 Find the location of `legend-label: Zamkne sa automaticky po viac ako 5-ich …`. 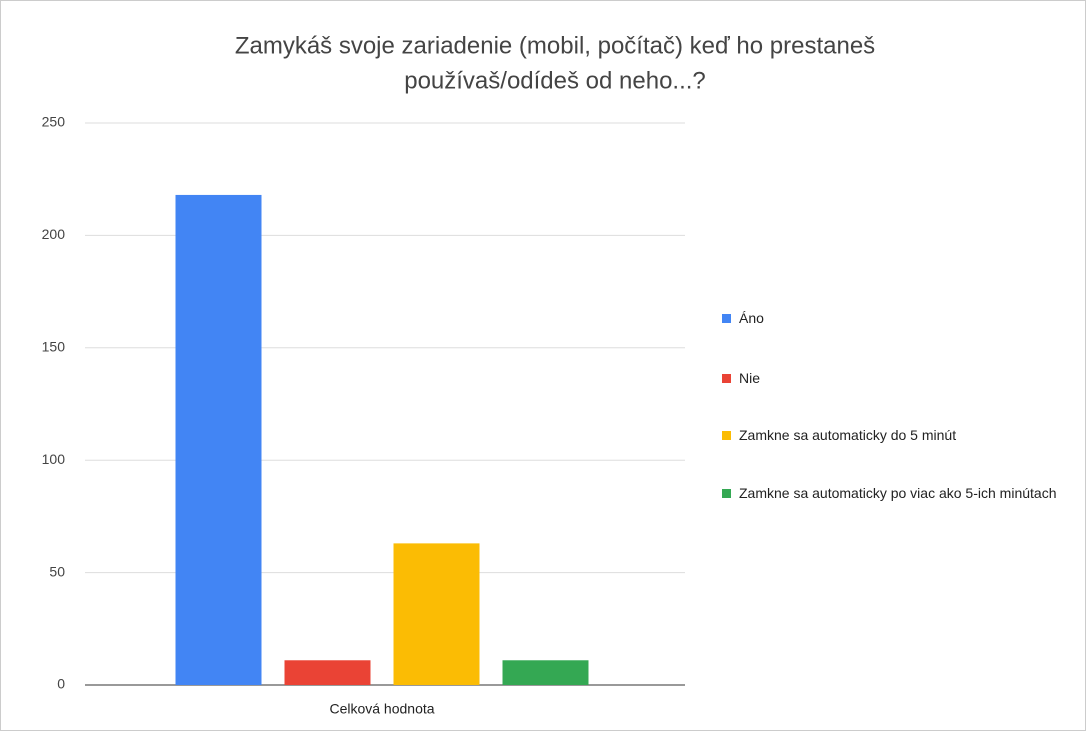

legend-label: Zamkne sa automaticky po viac ako 5-ich … is located at coordinates (898, 493).